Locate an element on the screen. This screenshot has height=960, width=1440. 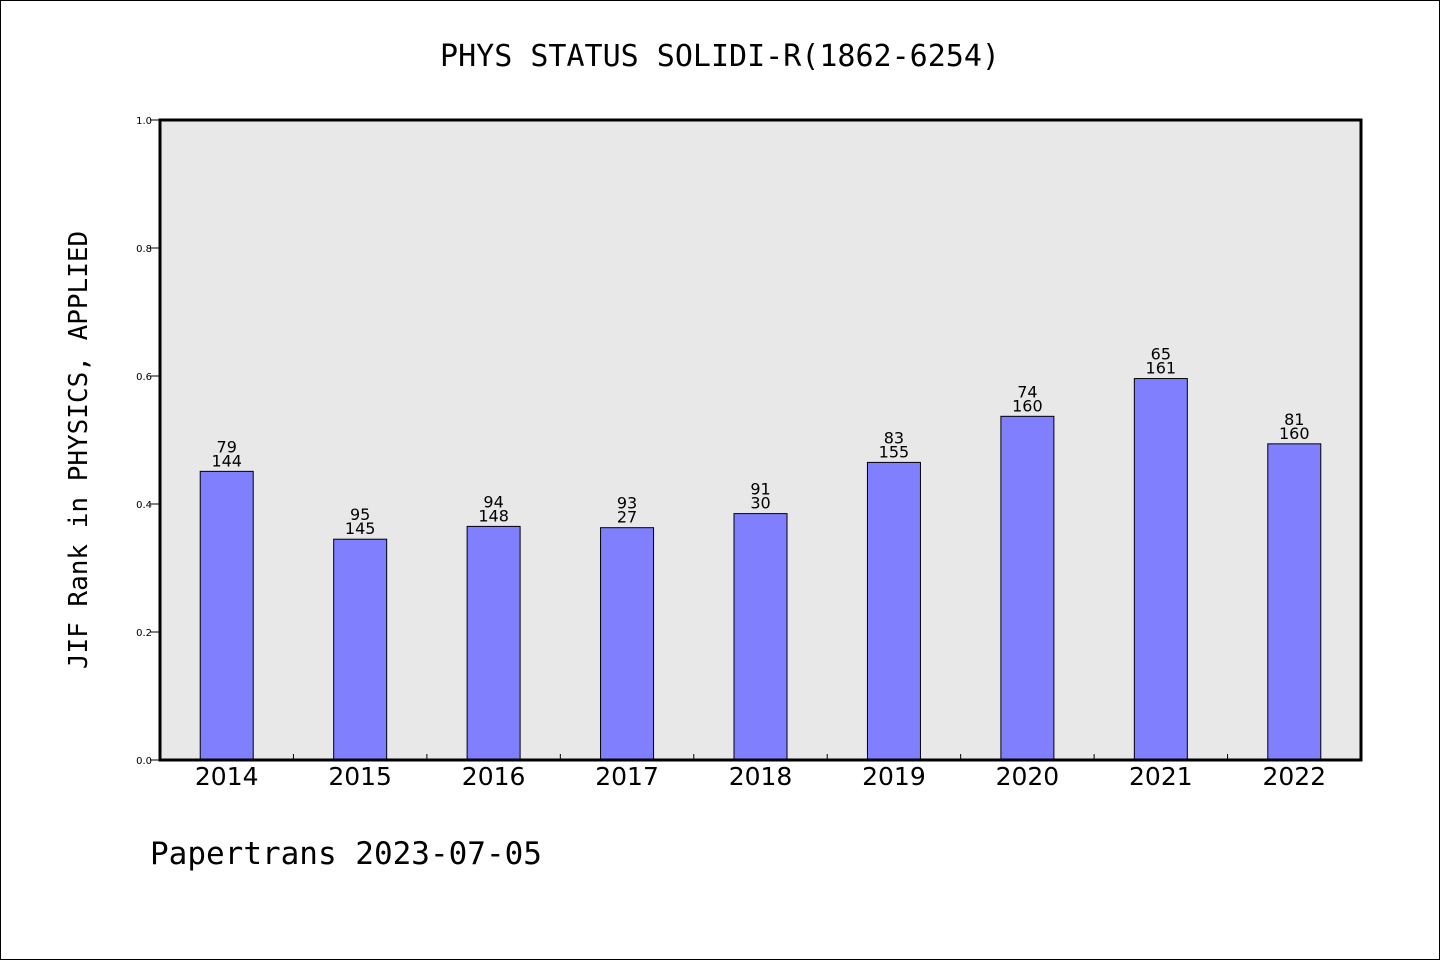
bar-2016 is located at coordinates (493, 643).